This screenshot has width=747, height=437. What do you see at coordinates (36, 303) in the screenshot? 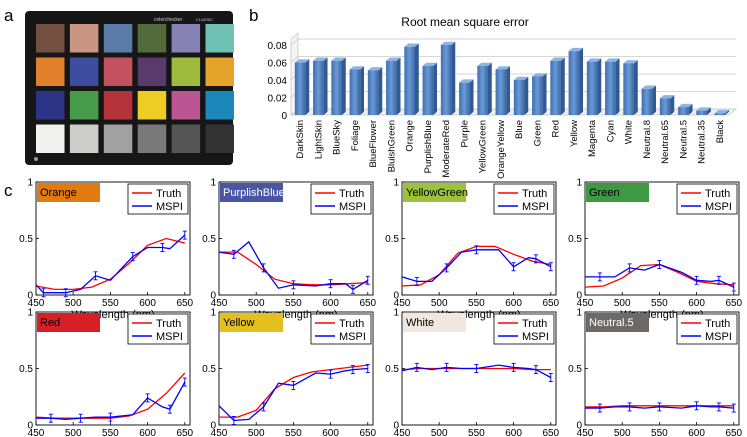
I see `plot-xtick-label: 450` at bounding box center [36, 303].